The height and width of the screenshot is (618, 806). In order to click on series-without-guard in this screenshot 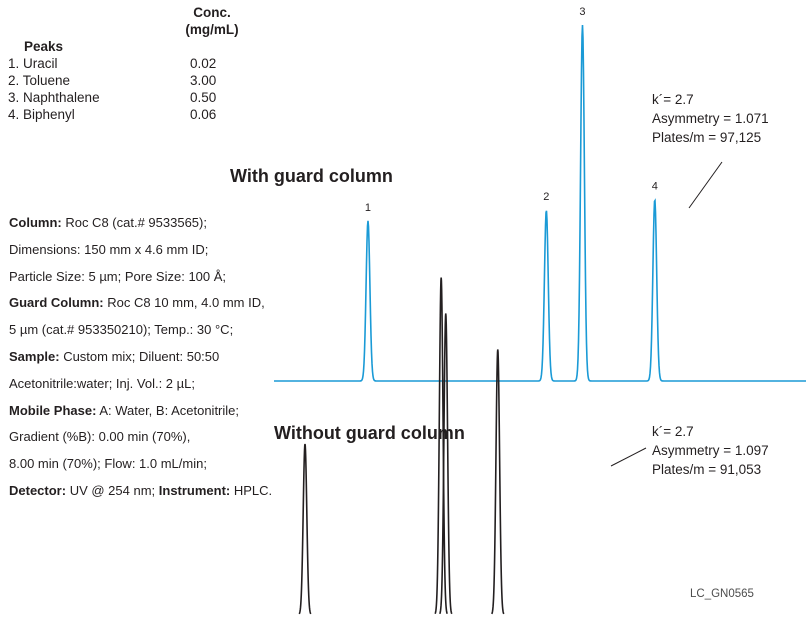, I will do `click(401, 446)`.